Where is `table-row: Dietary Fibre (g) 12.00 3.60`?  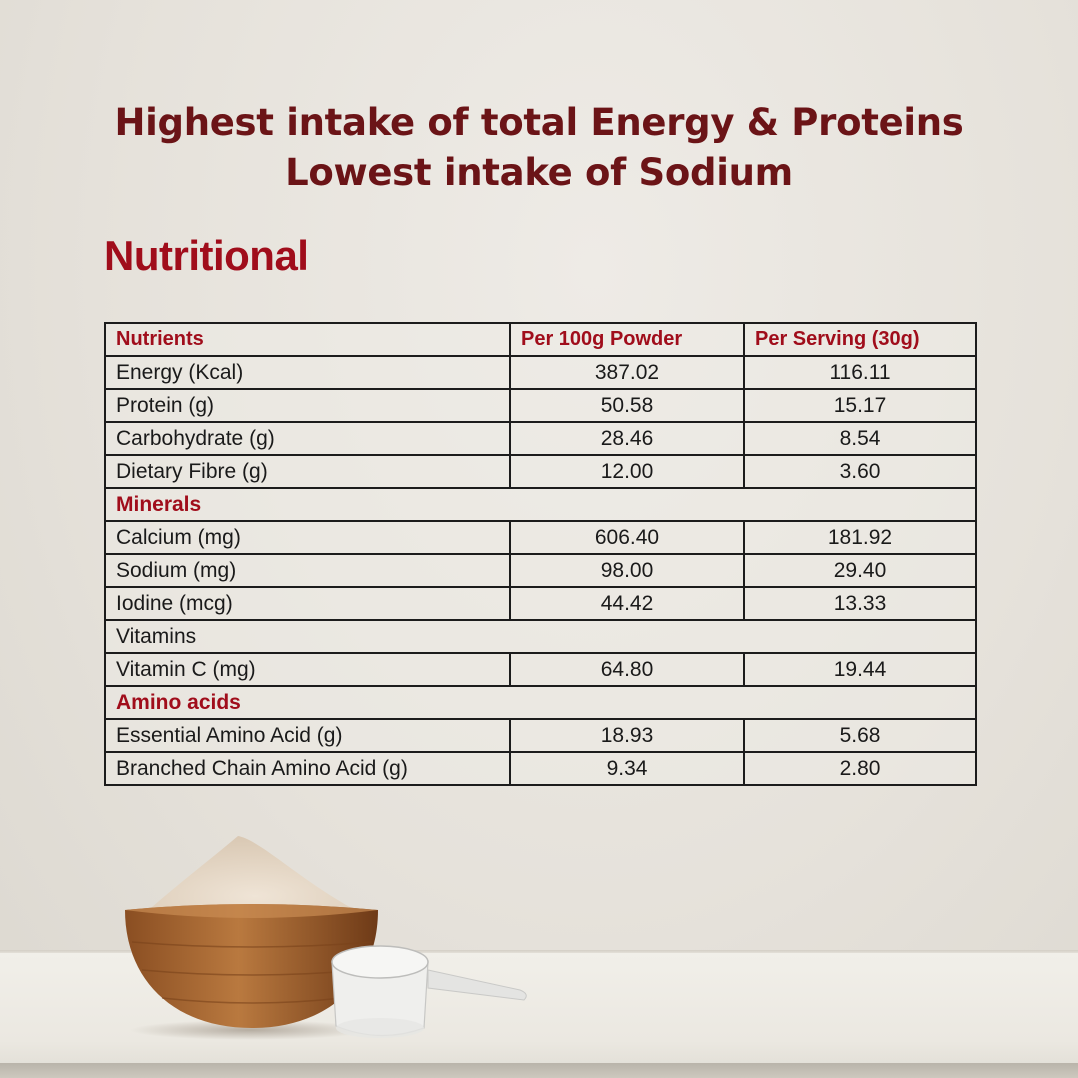
table-row: Dietary Fibre (g) 12.00 3.60 is located at coordinates (540, 471).